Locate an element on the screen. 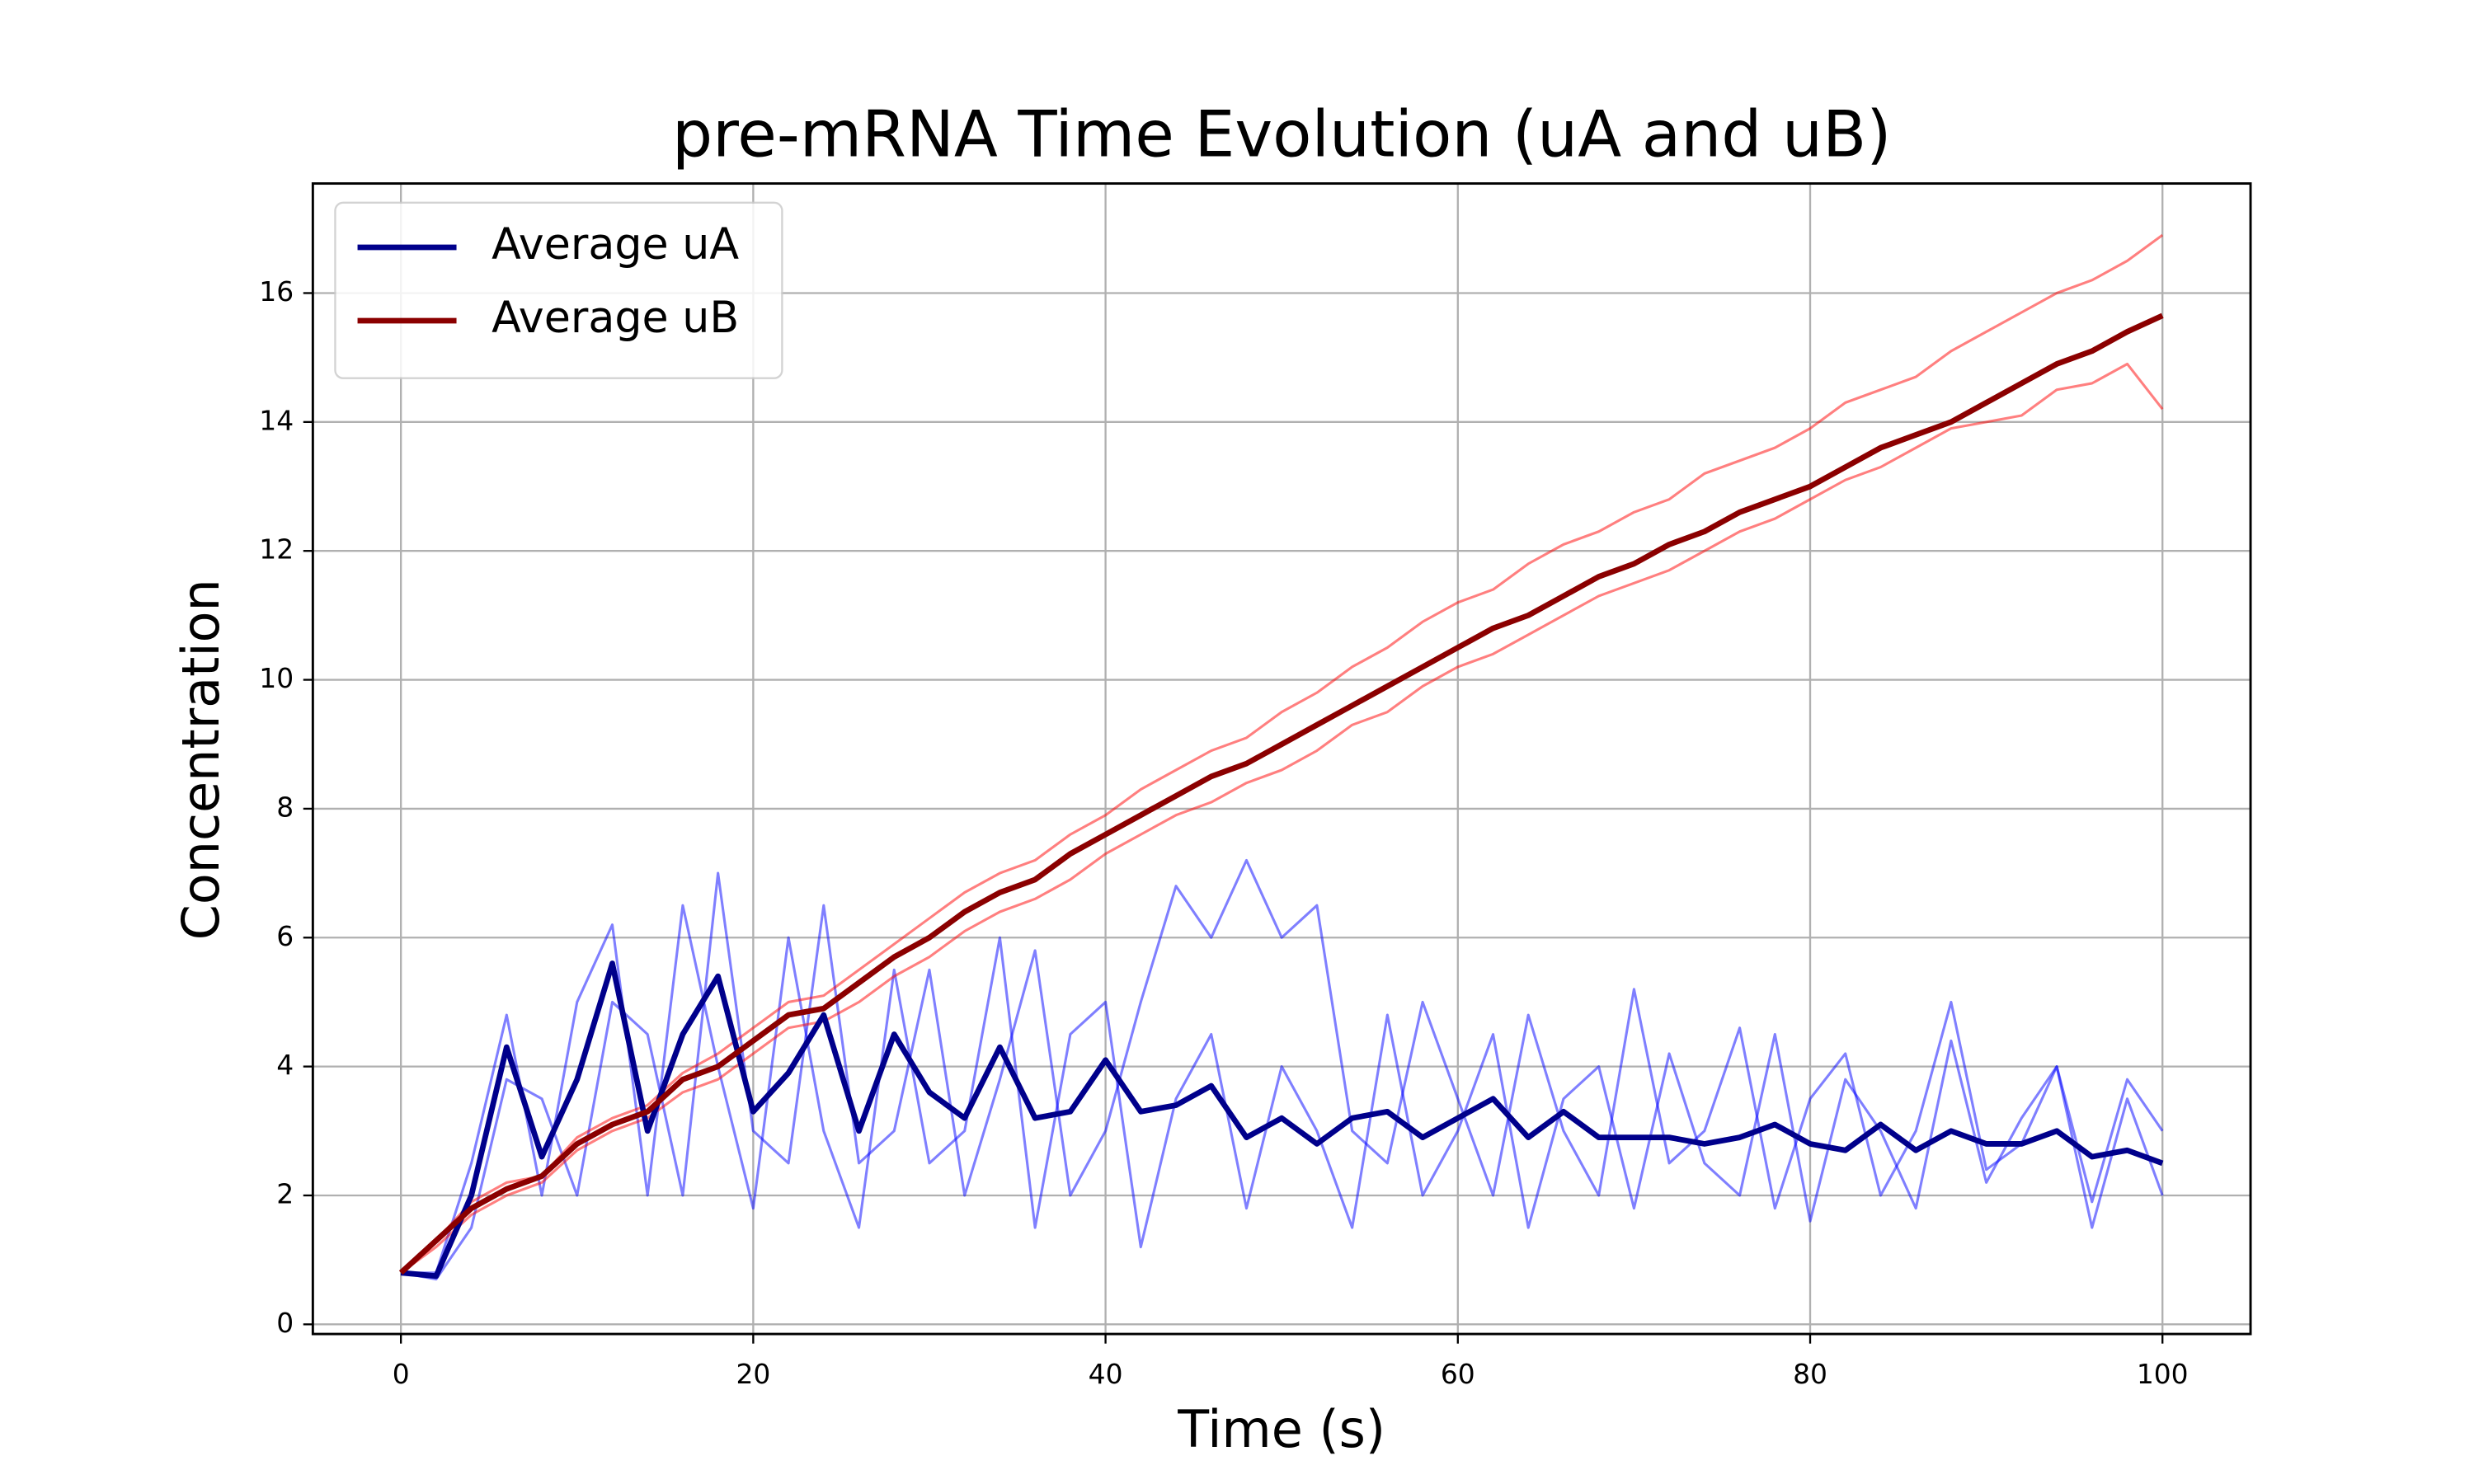  x-tick-label: 60 is located at coordinates (1458, 1374).